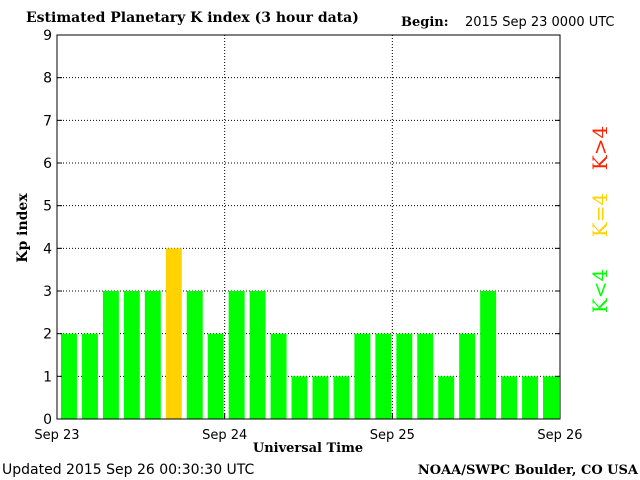 Image resolution: width=640 pixels, height=480 pixels. Describe the element at coordinates (600, 291) in the screenshot. I see `legend-k-less-4: K<4` at that location.